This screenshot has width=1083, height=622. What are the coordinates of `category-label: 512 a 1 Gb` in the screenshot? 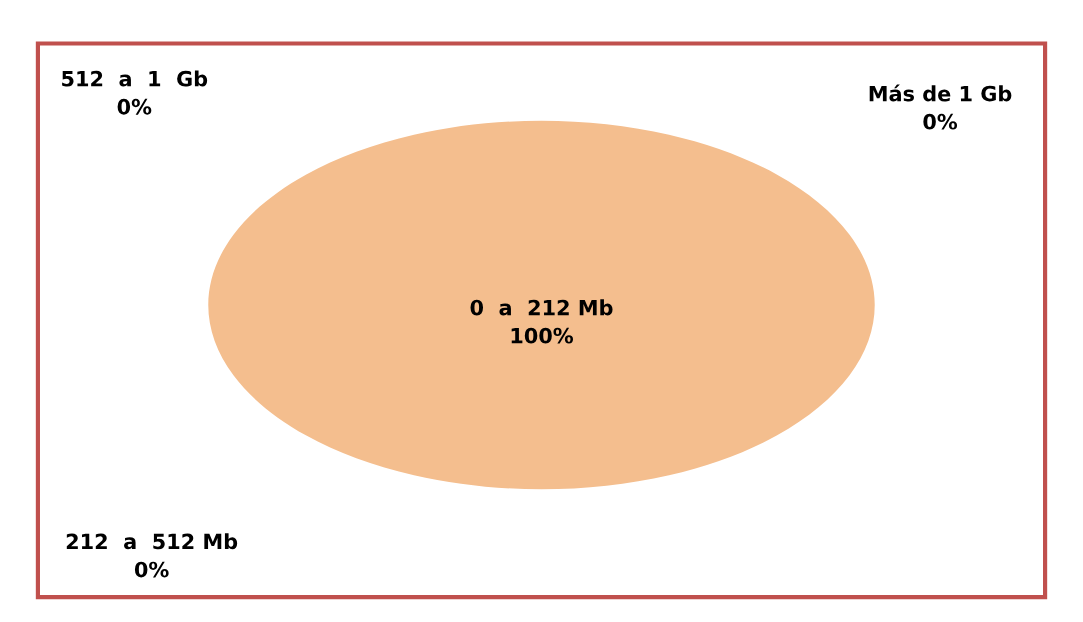 It's located at (135, 78).